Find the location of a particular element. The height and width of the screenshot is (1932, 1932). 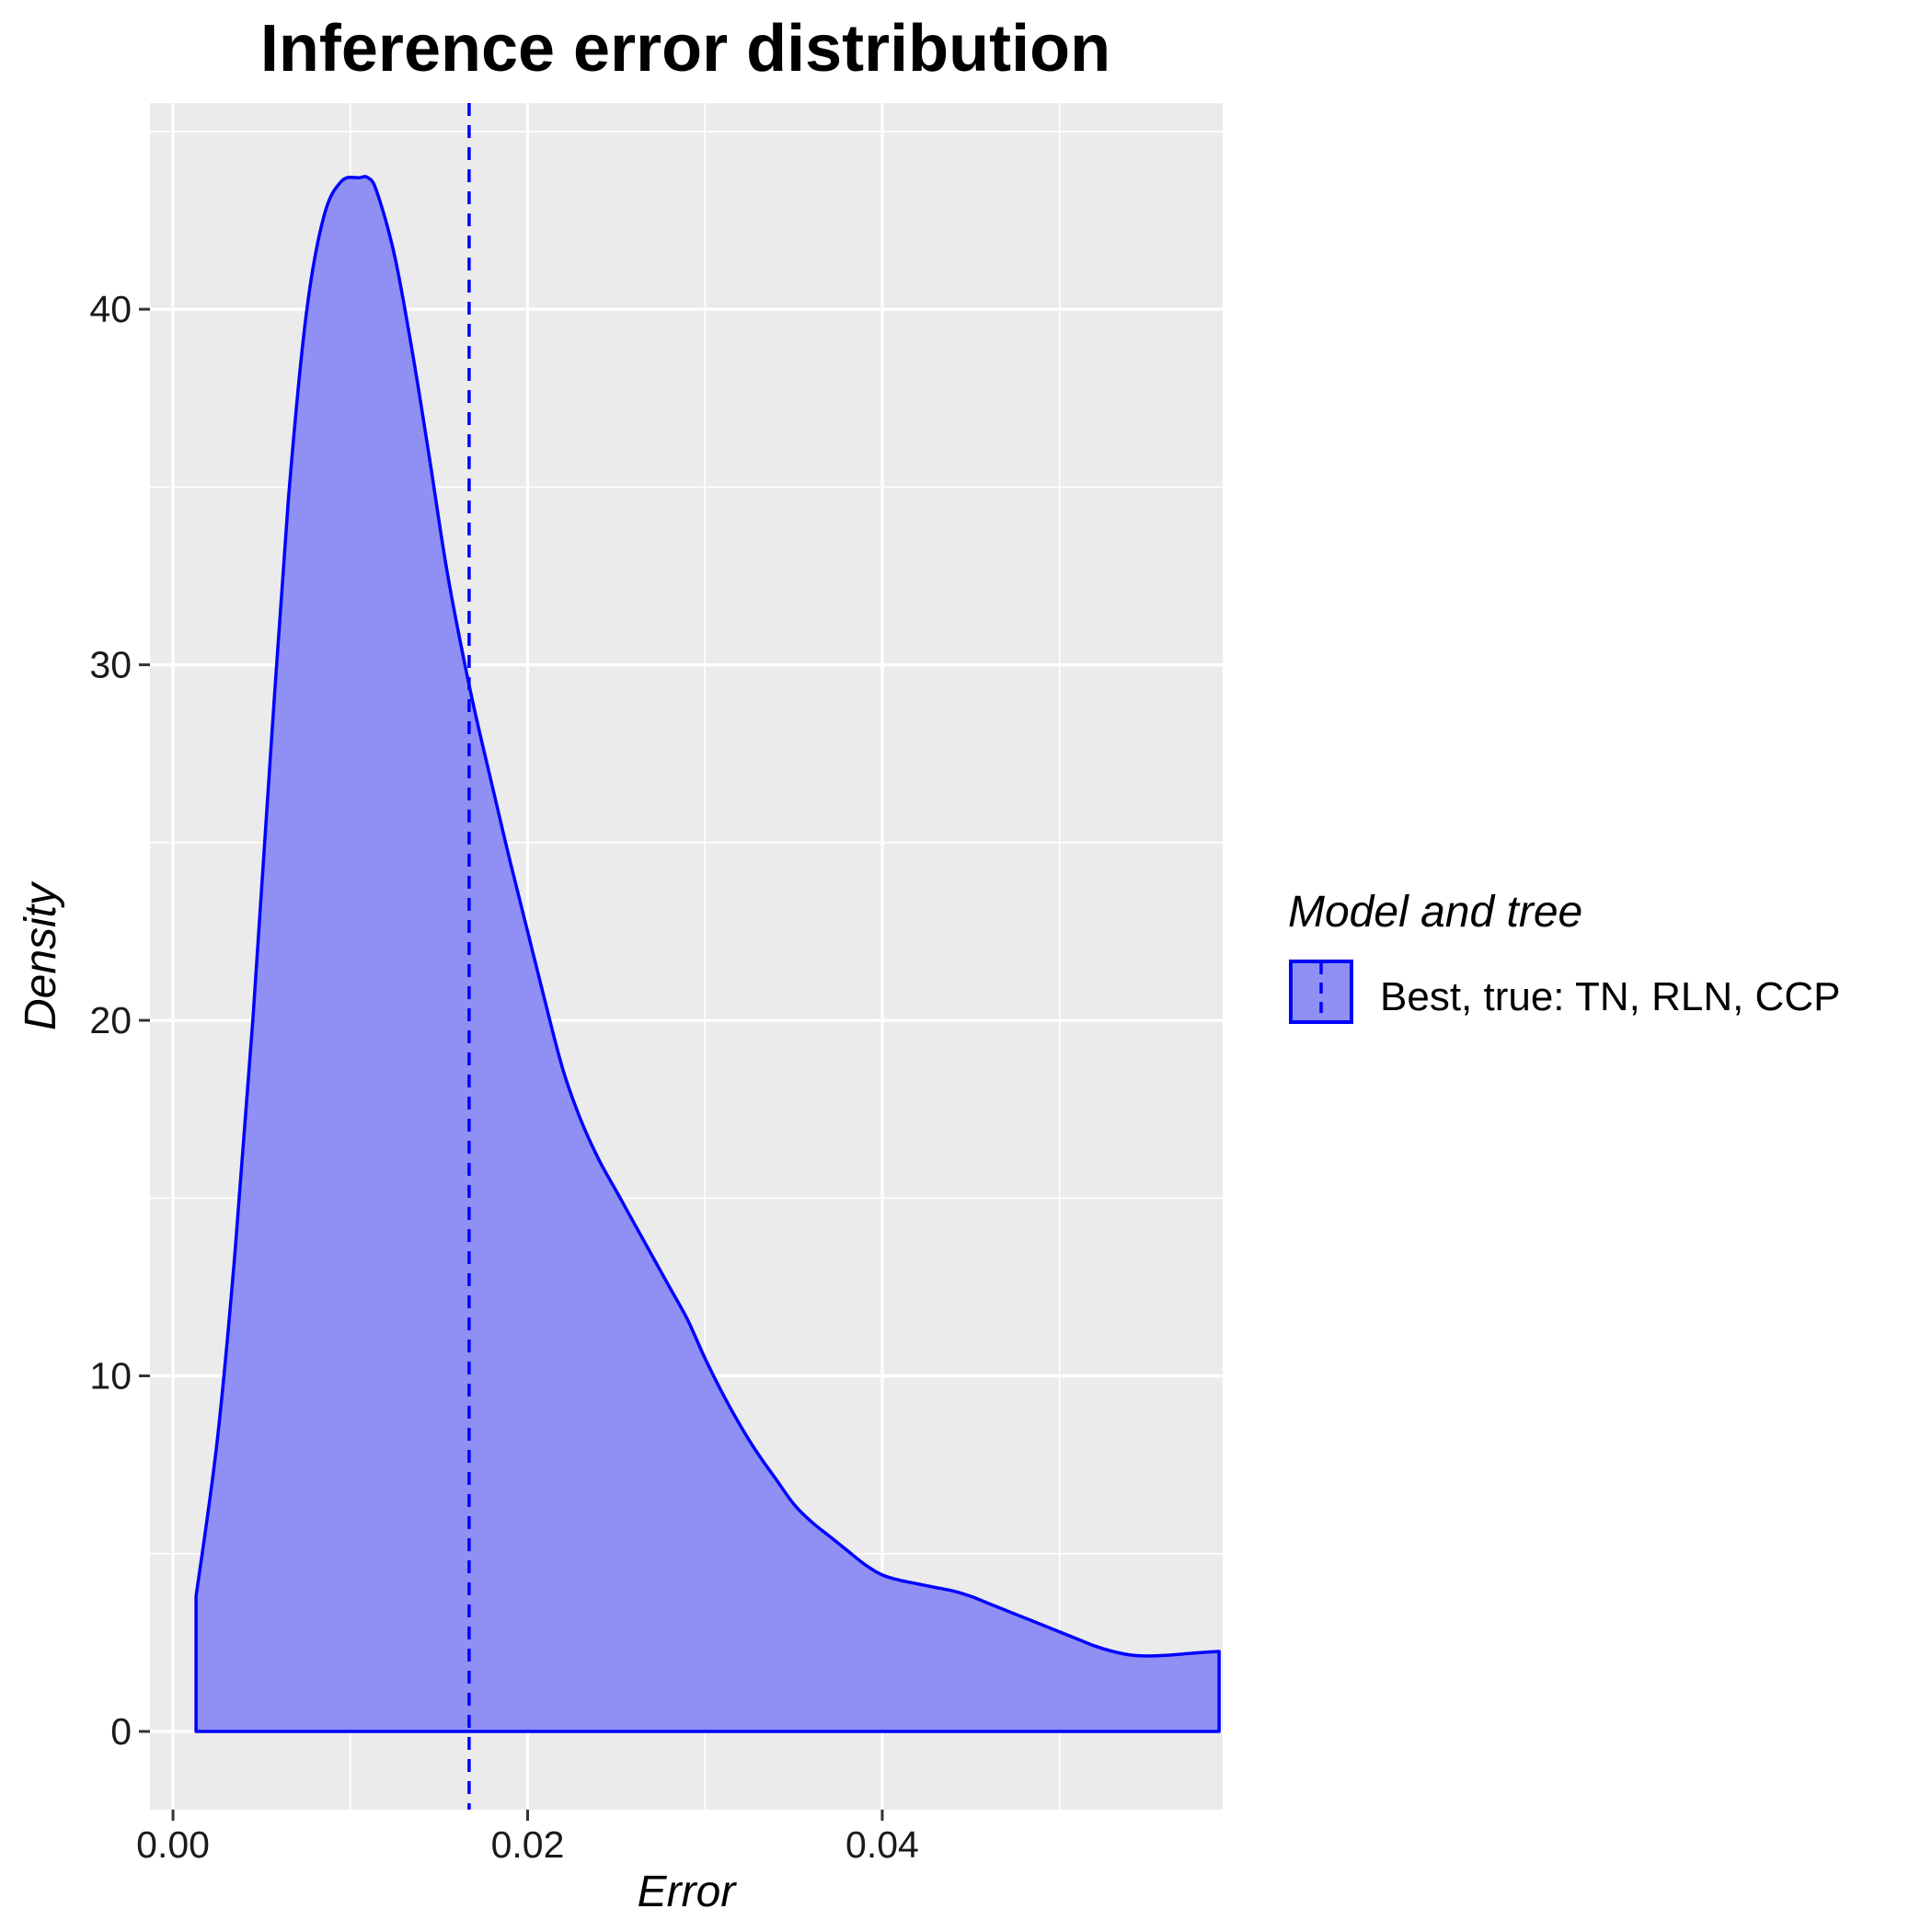

x-axis-title: Error is located at coordinates (688, 1892).